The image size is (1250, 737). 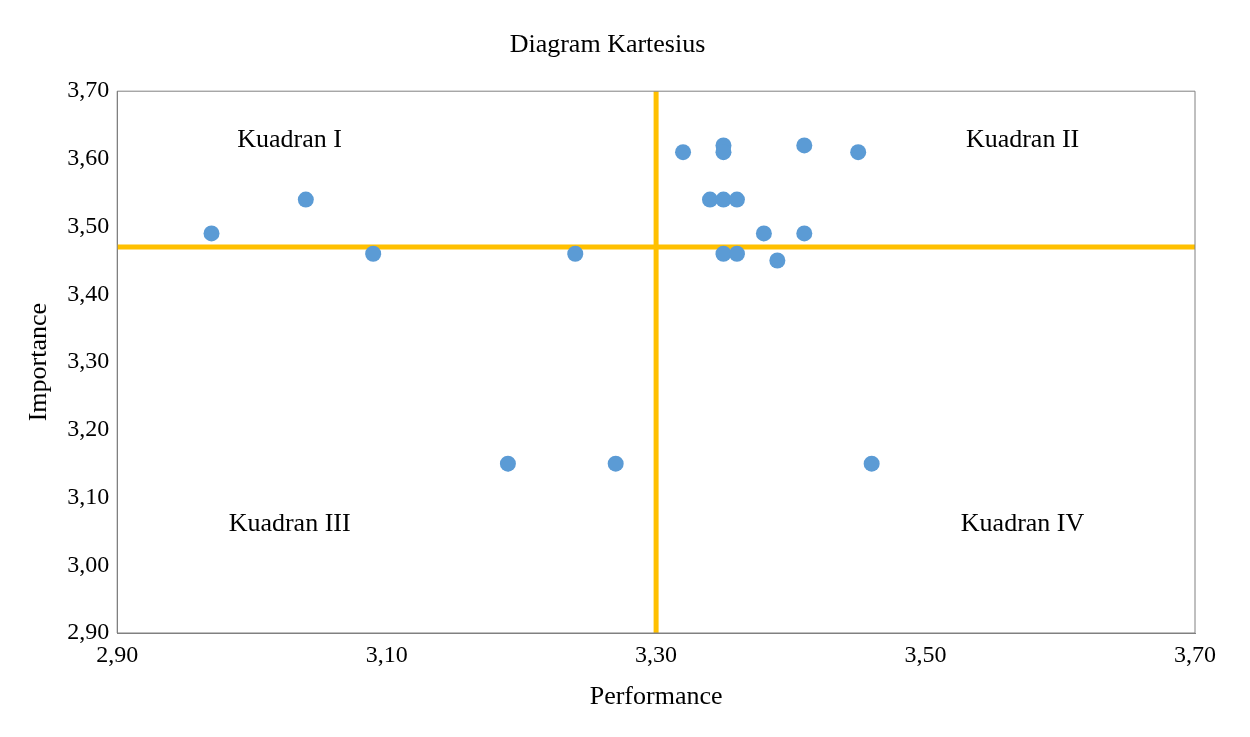 I want to click on y-tick-label: 3,00, so click(x=88, y=563).